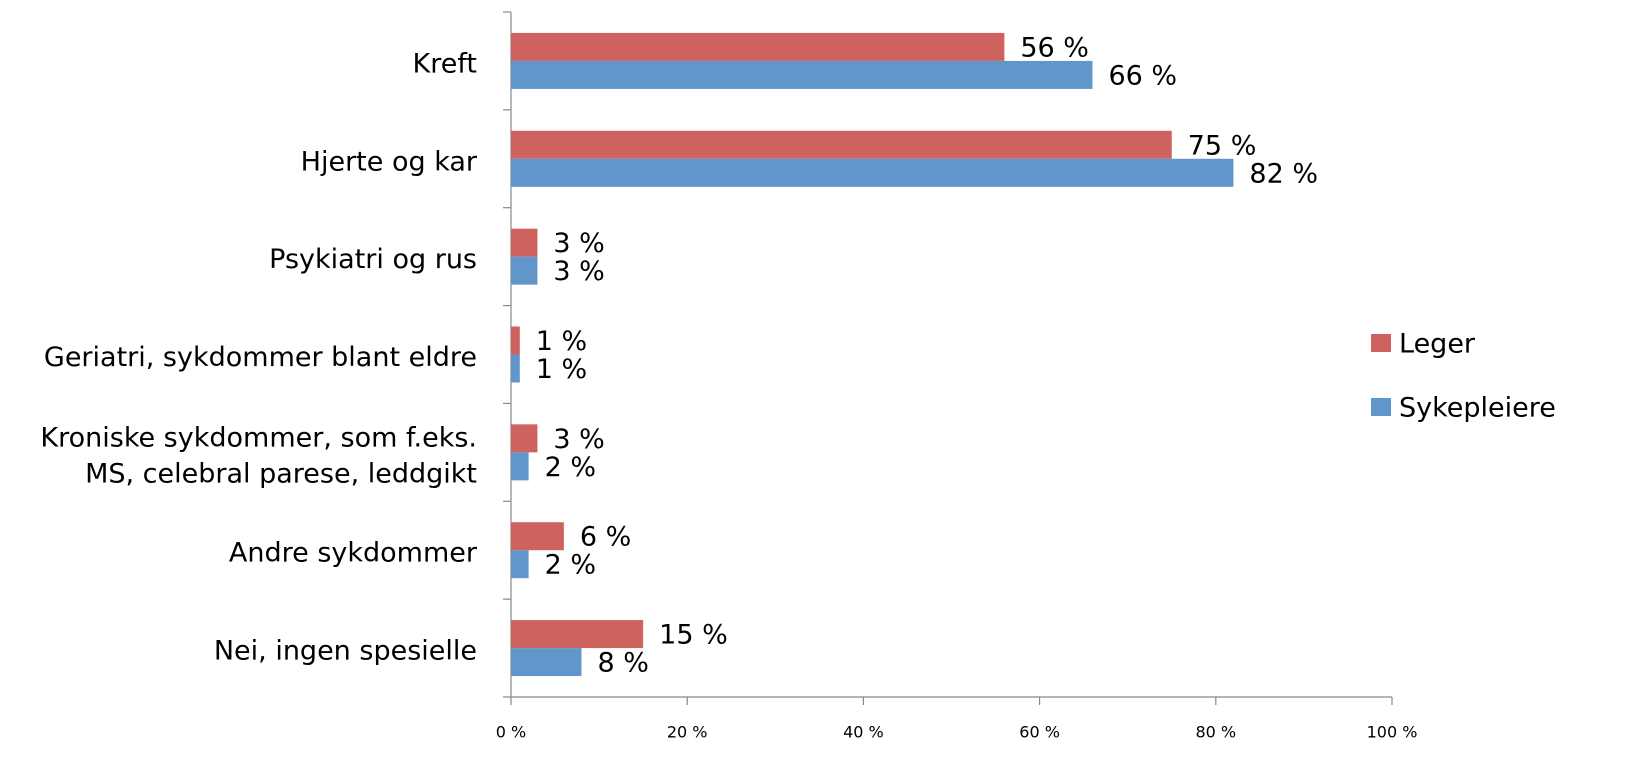 This screenshot has width=1649, height=780. What do you see at coordinates (1142, 75) in the screenshot?
I see `value-label: 66 %` at bounding box center [1142, 75].